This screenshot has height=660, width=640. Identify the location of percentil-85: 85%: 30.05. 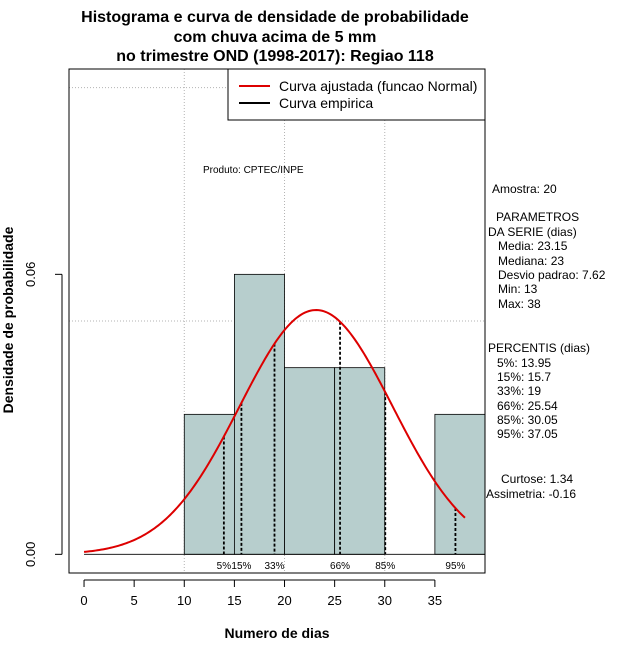
(527, 420).